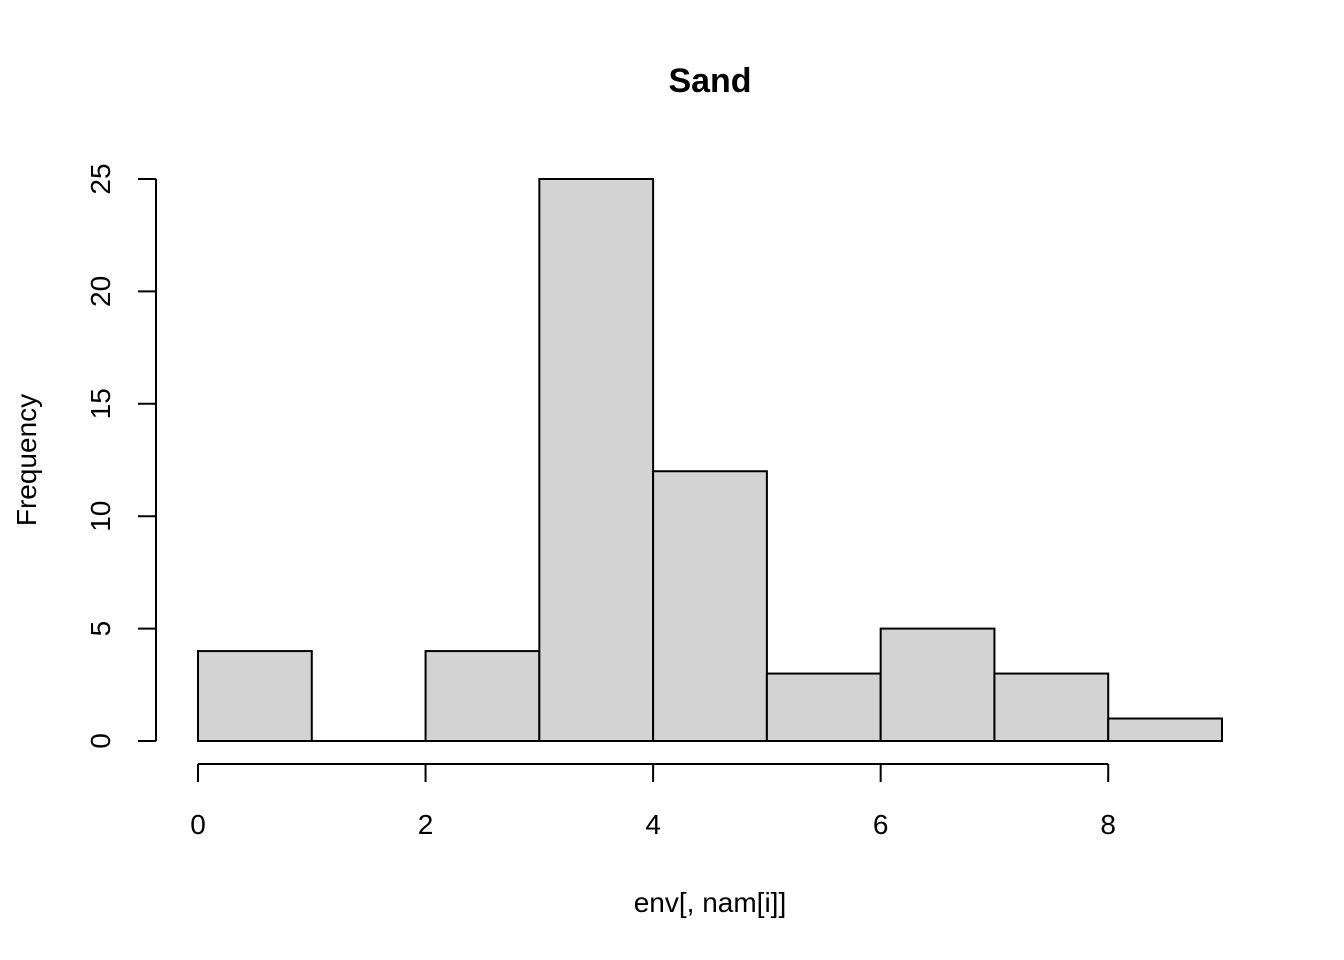  Describe the element at coordinates (26, 460) in the screenshot. I see `y-axis-label: Frequency` at that location.